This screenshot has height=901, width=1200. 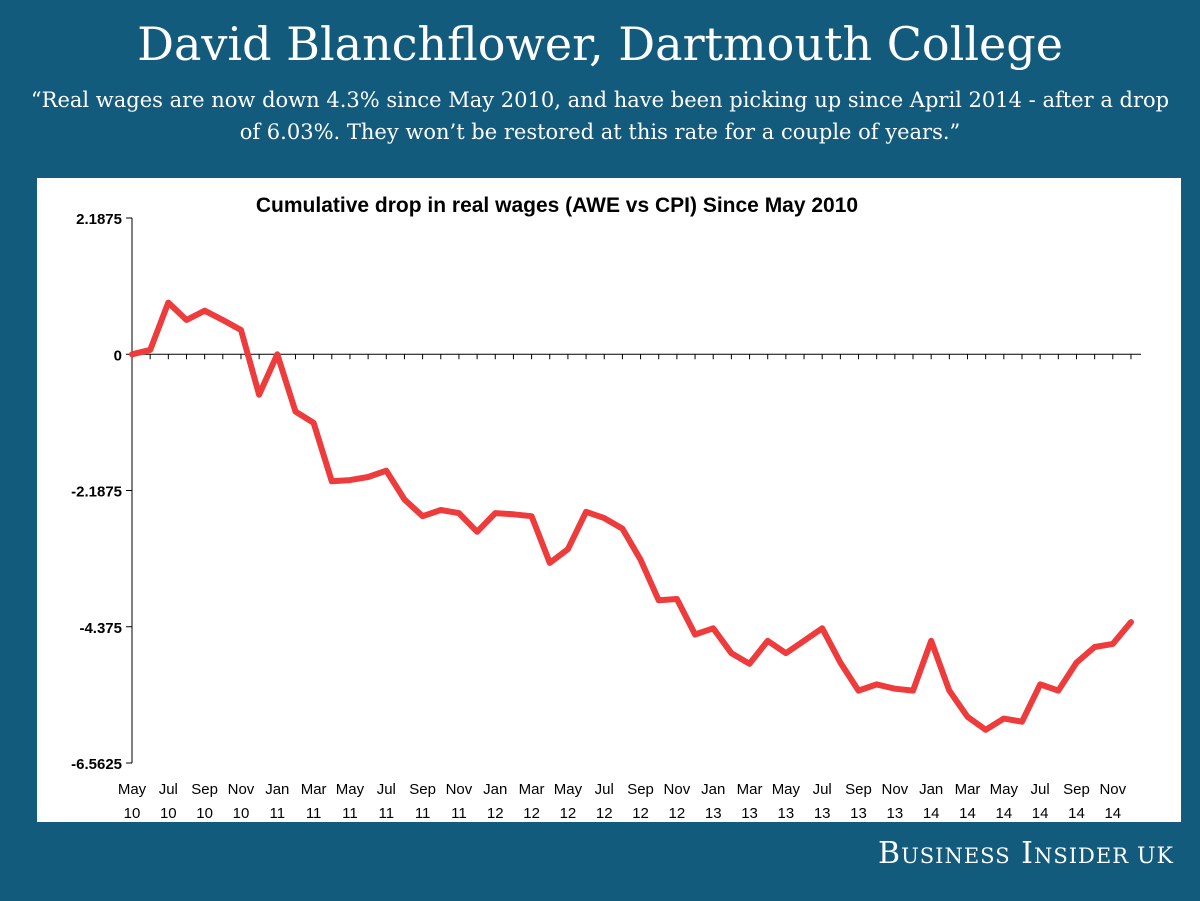 What do you see at coordinates (600, 44) in the screenshot?
I see `headline: David Blanchflower, Dartmouth College` at bounding box center [600, 44].